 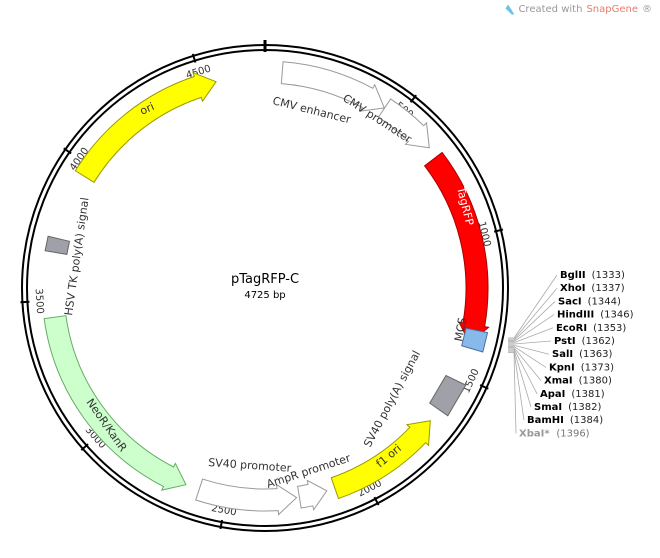 What do you see at coordinates (562, 367) in the screenshot?
I see `site-name: KpnI` at bounding box center [562, 367].